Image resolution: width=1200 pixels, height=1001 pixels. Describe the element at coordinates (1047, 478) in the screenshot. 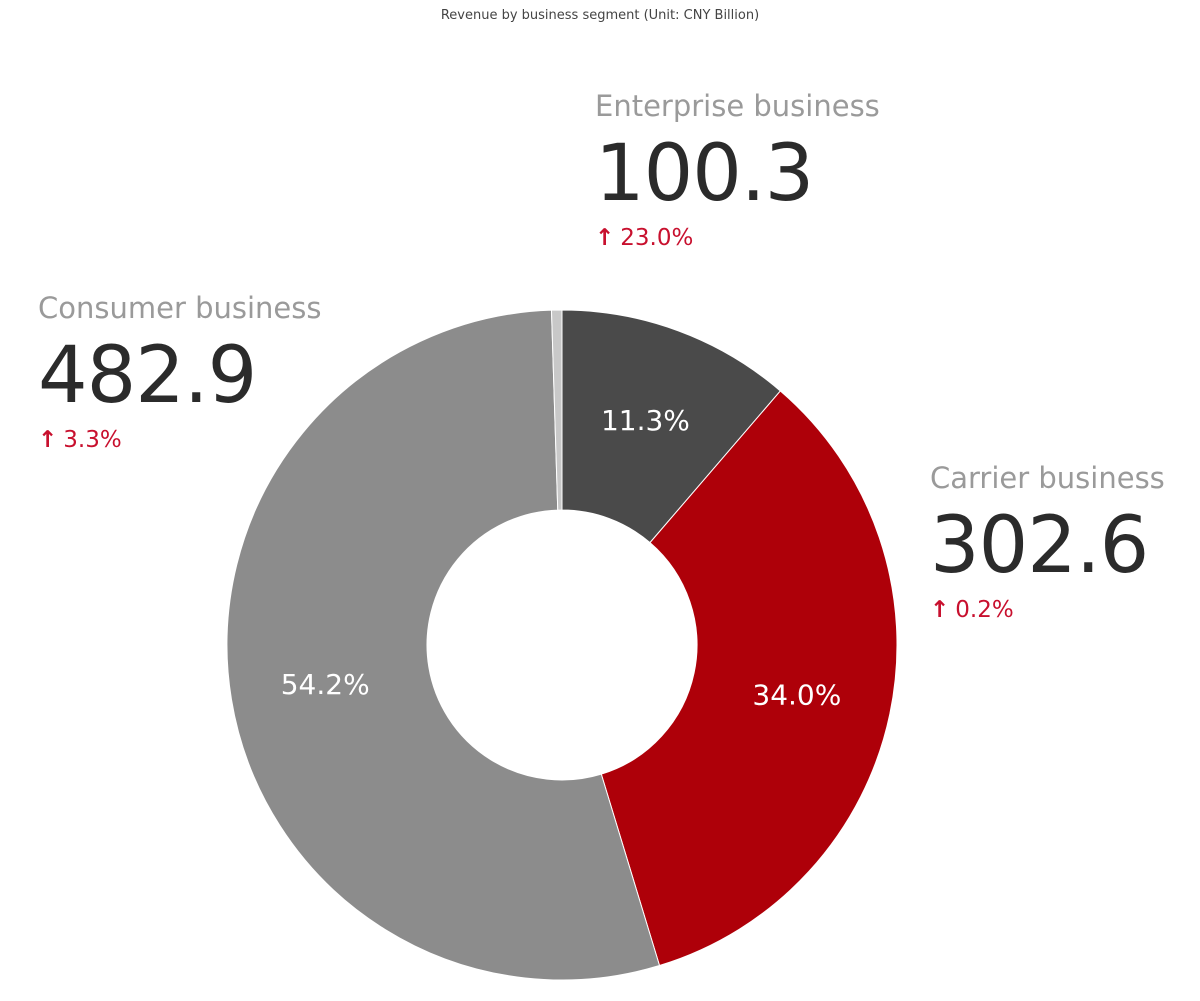

I see `segment-label: Carrier business` at that location.